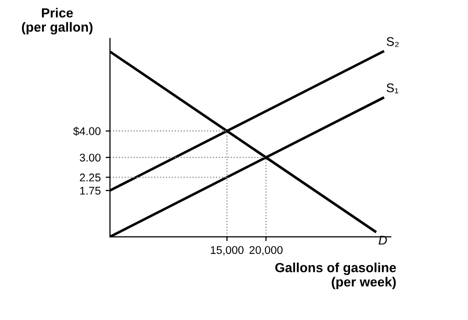 This screenshot has width=468, height=320. I want to click on series-label: S₂, so click(392, 42).